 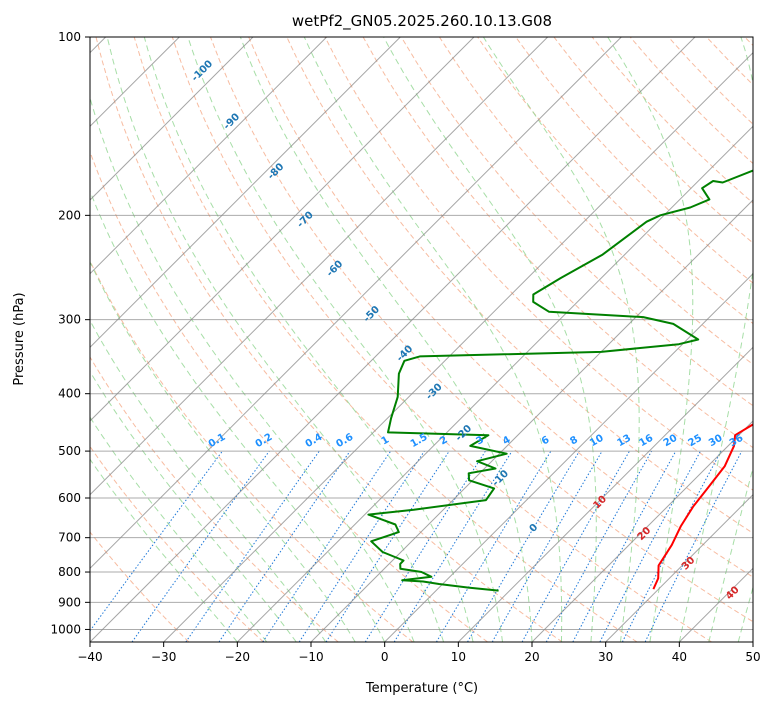 I want to click on y-axis-label: Pressure (hPa), so click(x=19, y=338).